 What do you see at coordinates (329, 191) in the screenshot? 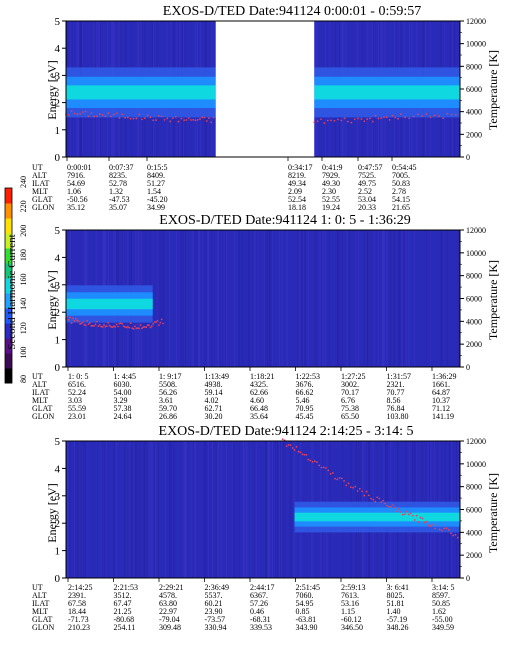
I see `table-cell: 2.30` at bounding box center [329, 191].